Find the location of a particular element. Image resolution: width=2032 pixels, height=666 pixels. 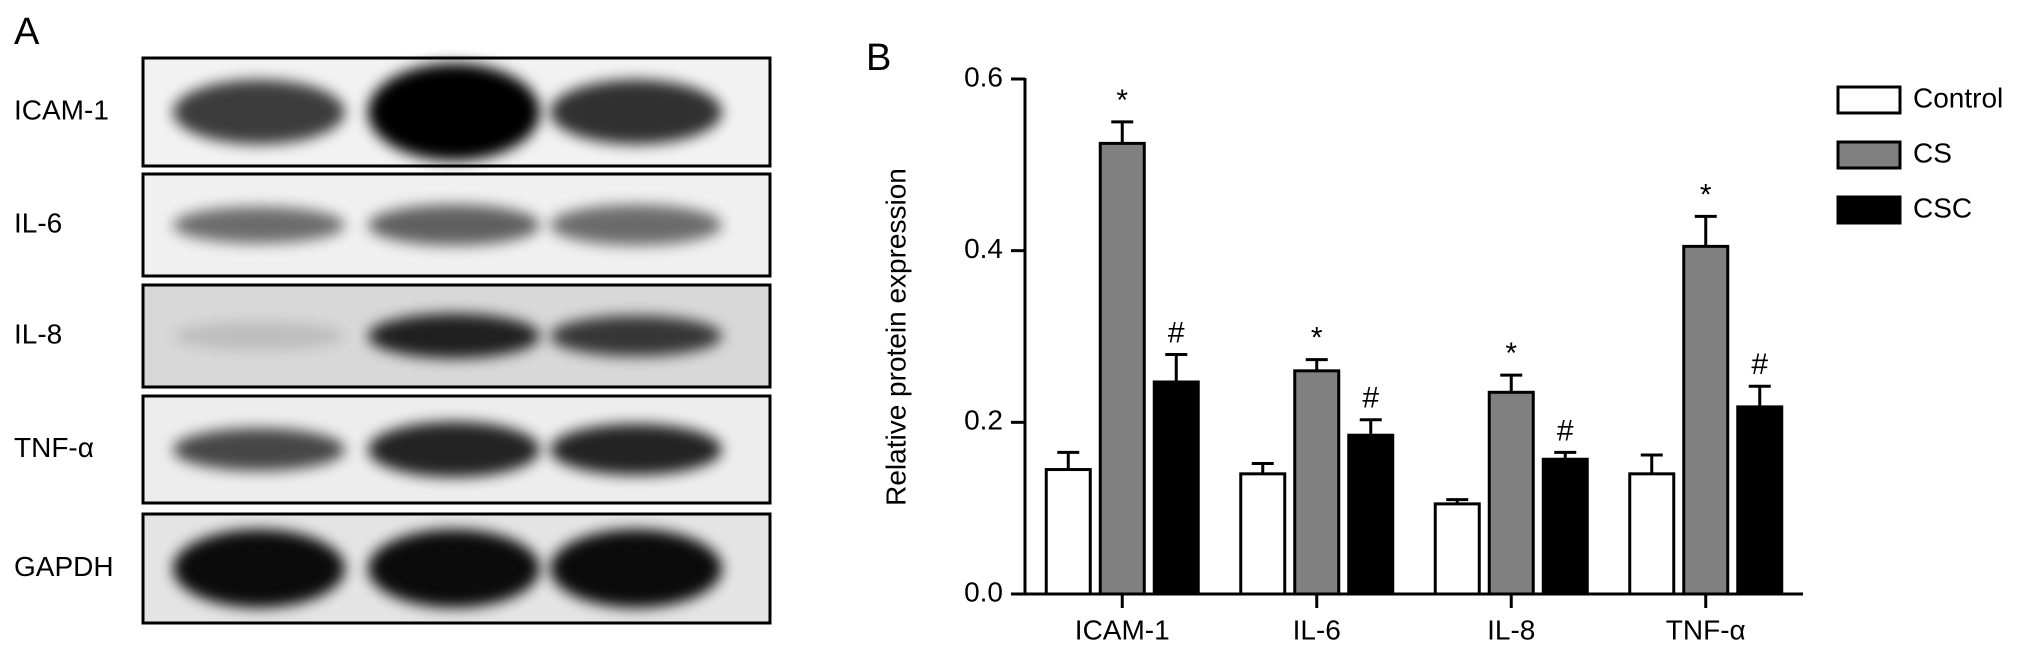

row-label: GAPDH is located at coordinates (64, 566).